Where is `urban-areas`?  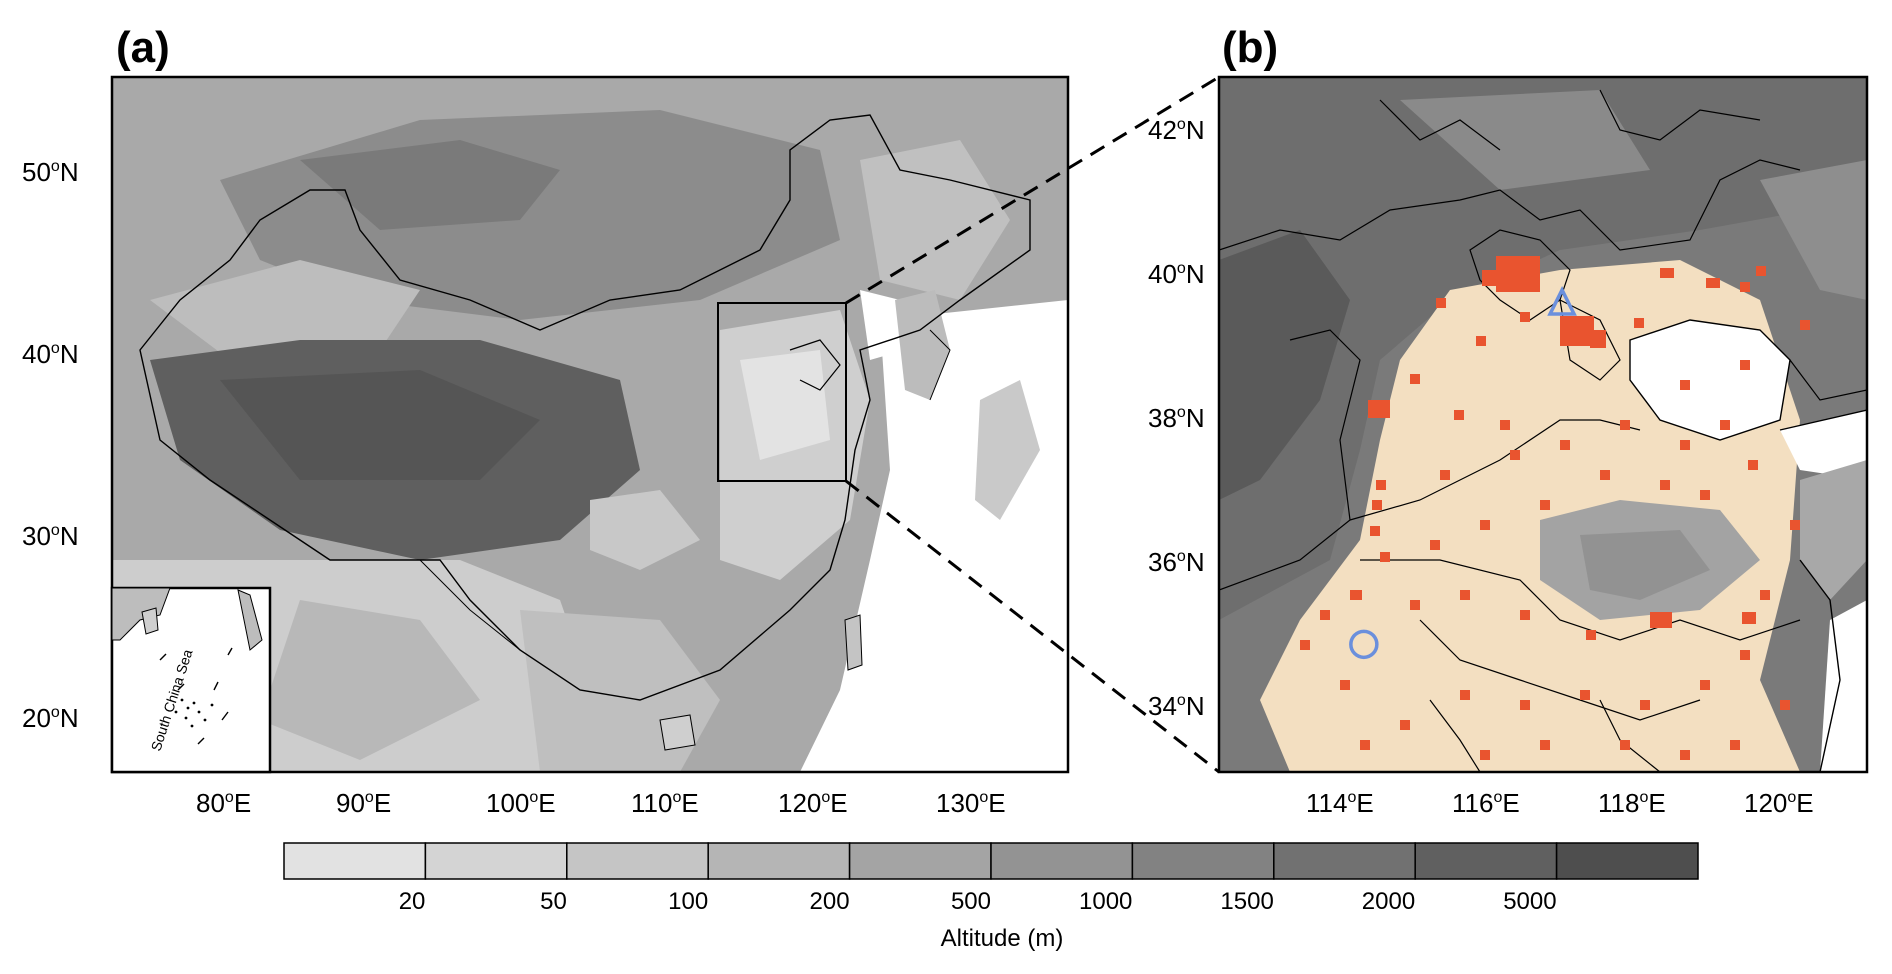 urban-areas is located at coordinates (1555, 508).